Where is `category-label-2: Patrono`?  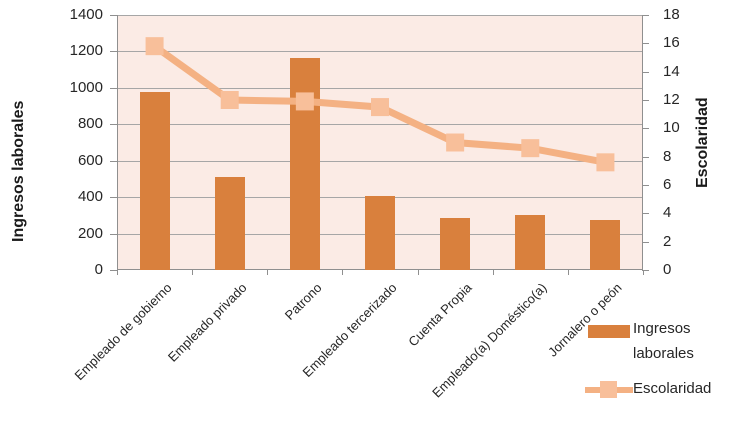 category-label-2: Patrono is located at coordinates (303, 301).